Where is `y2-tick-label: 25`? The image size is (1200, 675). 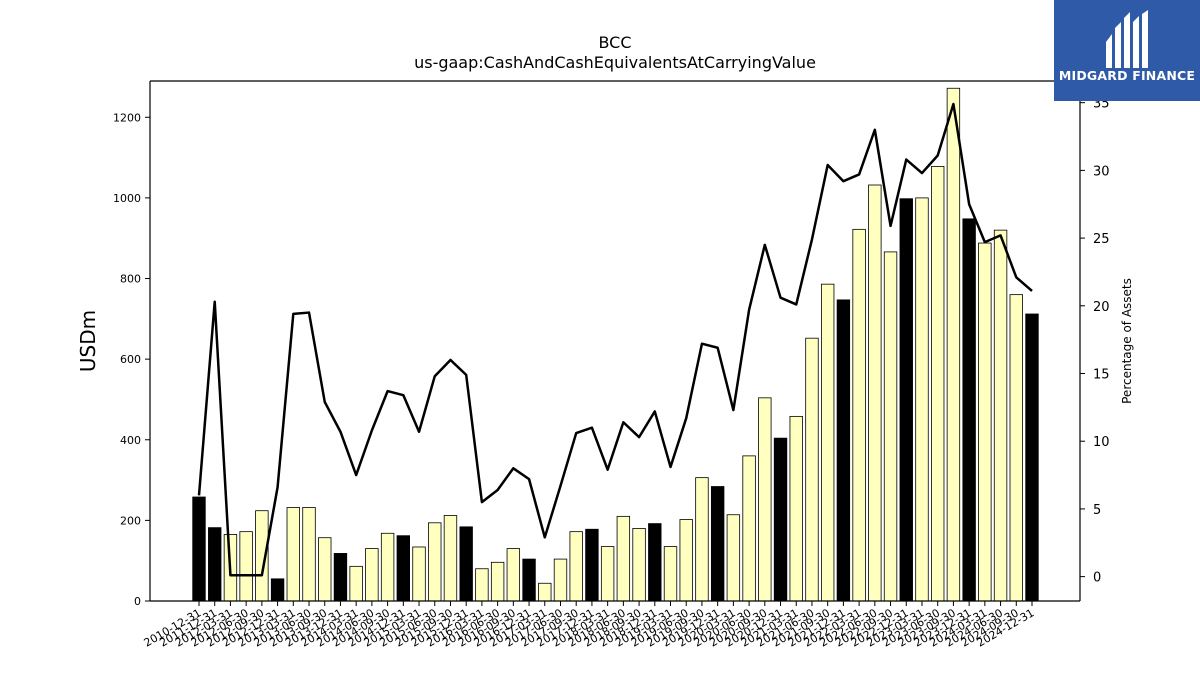 y2-tick-label: 25 is located at coordinates (1101, 239).